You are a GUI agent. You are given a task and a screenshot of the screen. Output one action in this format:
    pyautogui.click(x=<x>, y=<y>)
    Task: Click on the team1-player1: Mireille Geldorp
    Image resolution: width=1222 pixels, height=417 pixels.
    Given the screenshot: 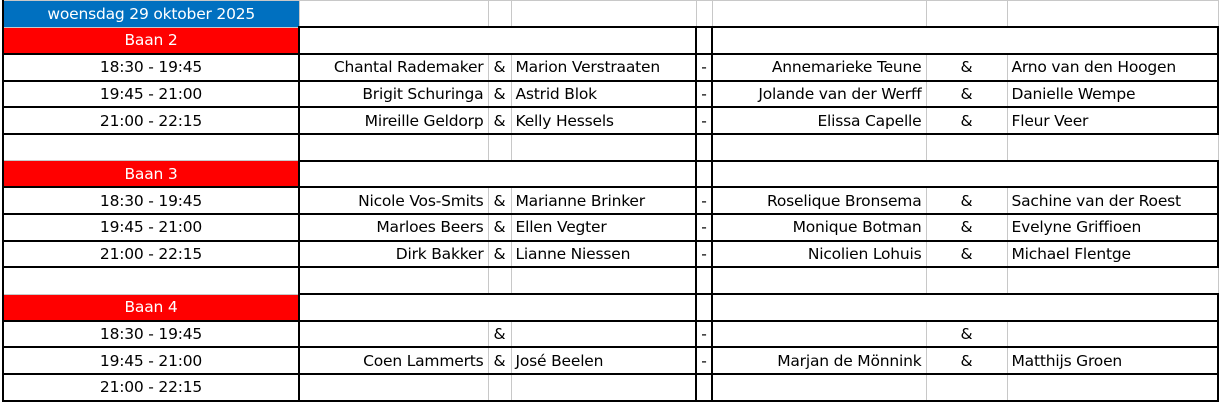 What is the action you would take?
    pyautogui.click(x=393, y=120)
    